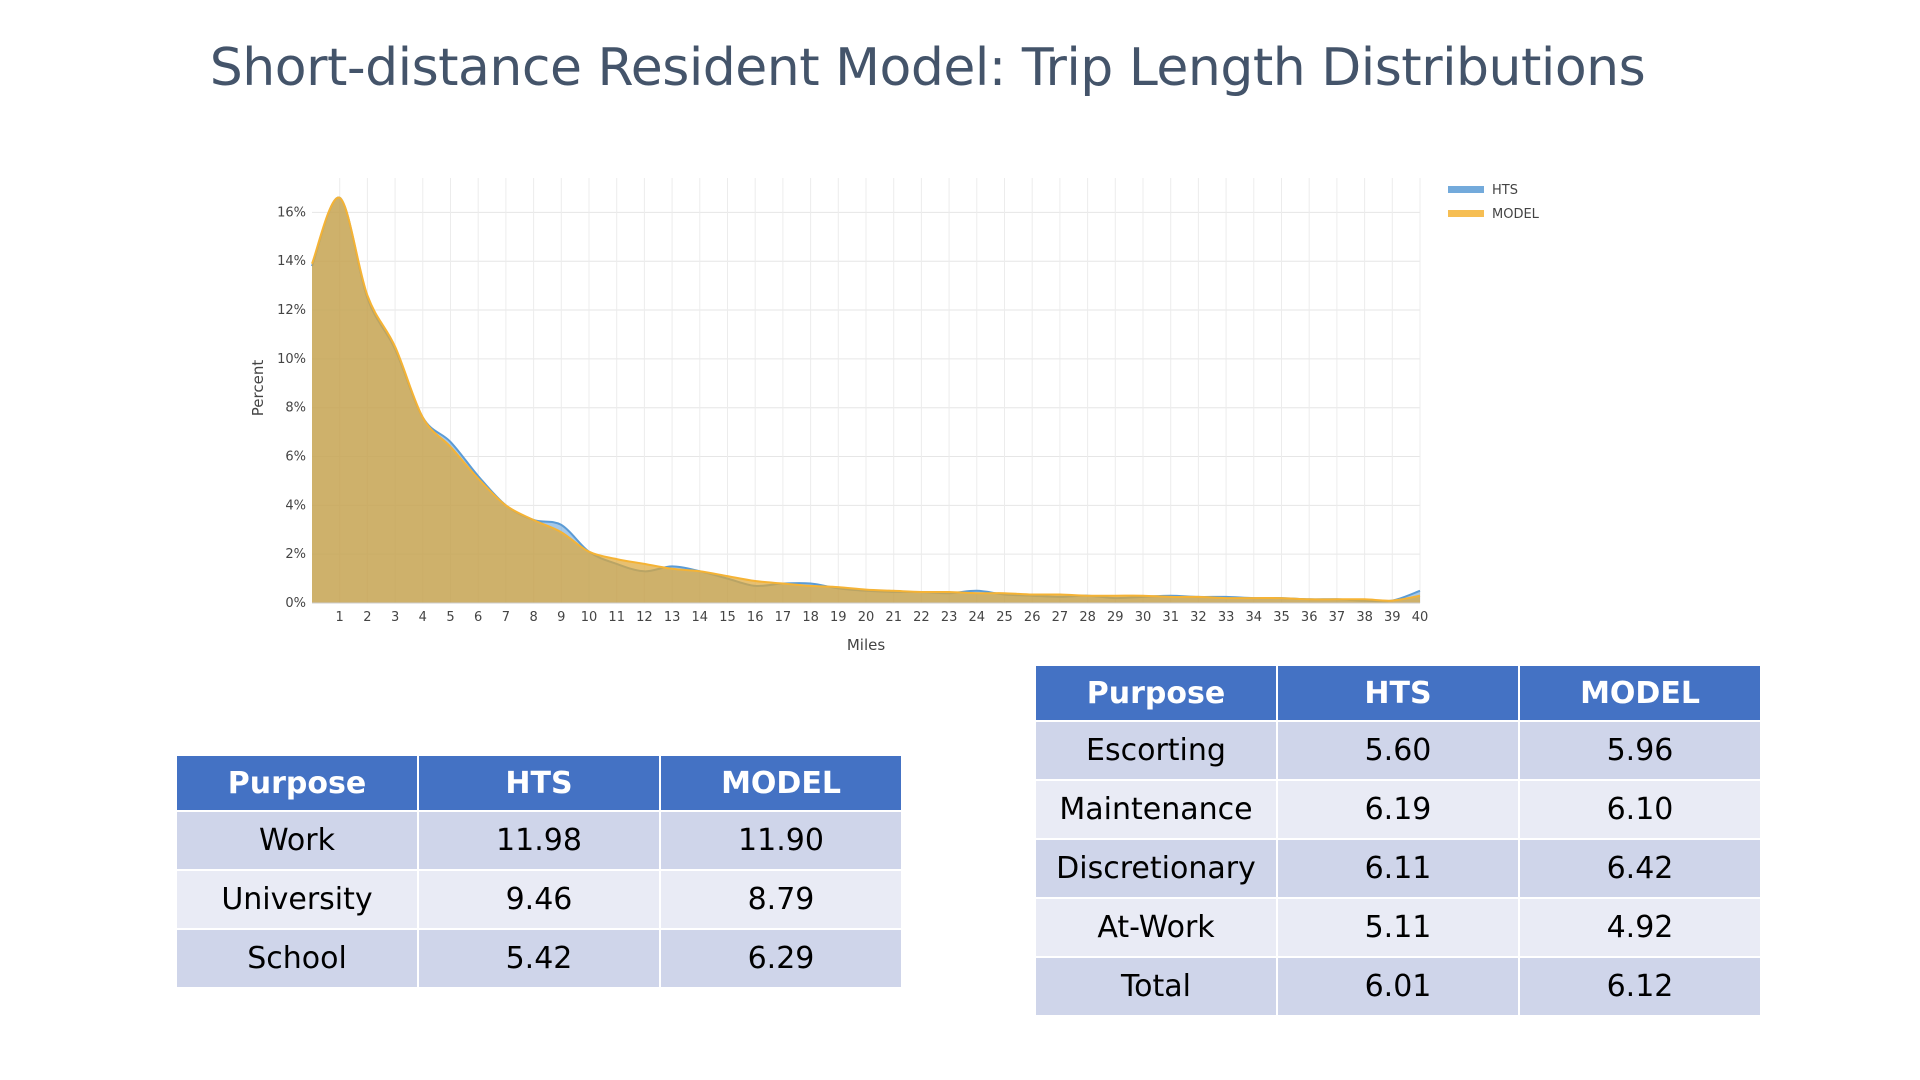 The width and height of the screenshot is (1920, 1080). I want to click on x-tick-label: 3, so click(395, 617).